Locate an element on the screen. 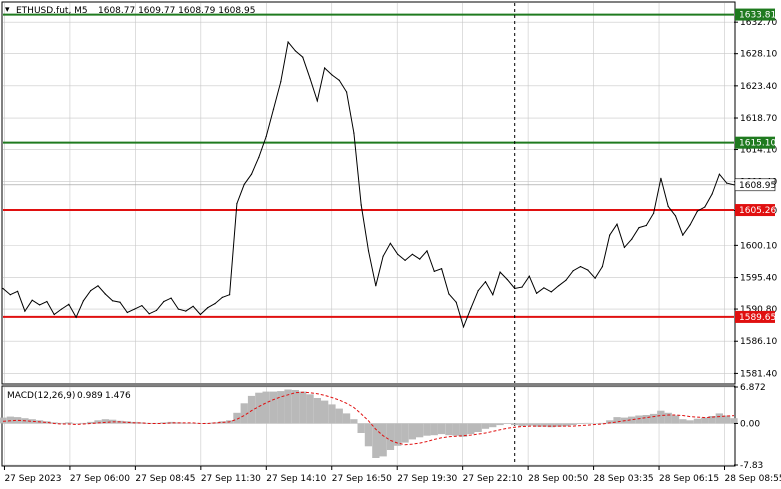 The image size is (781, 489). price-tick-label: 1632.70 is located at coordinates (758, 23).